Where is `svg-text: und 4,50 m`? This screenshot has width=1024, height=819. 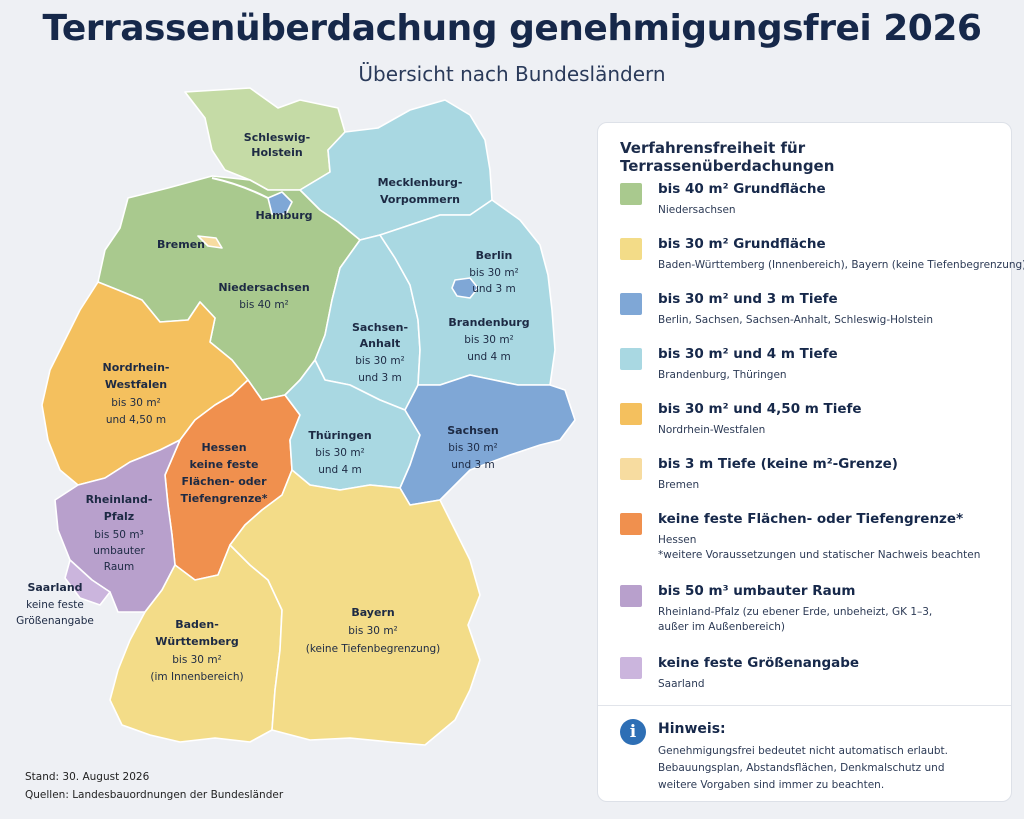
svg-text: und 4,50 m is located at coordinates (136, 420).